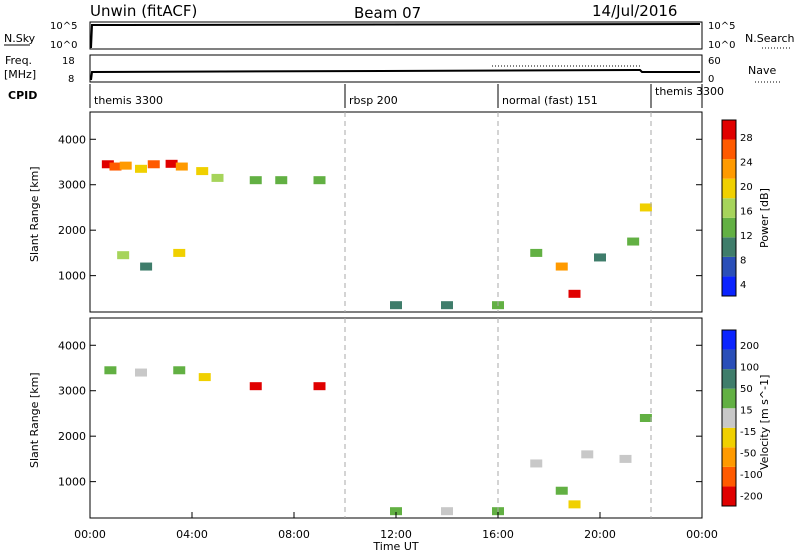 This screenshot has width=800, height=554. I want to click on colorbar-tick-label: 8, so click(743, 260).